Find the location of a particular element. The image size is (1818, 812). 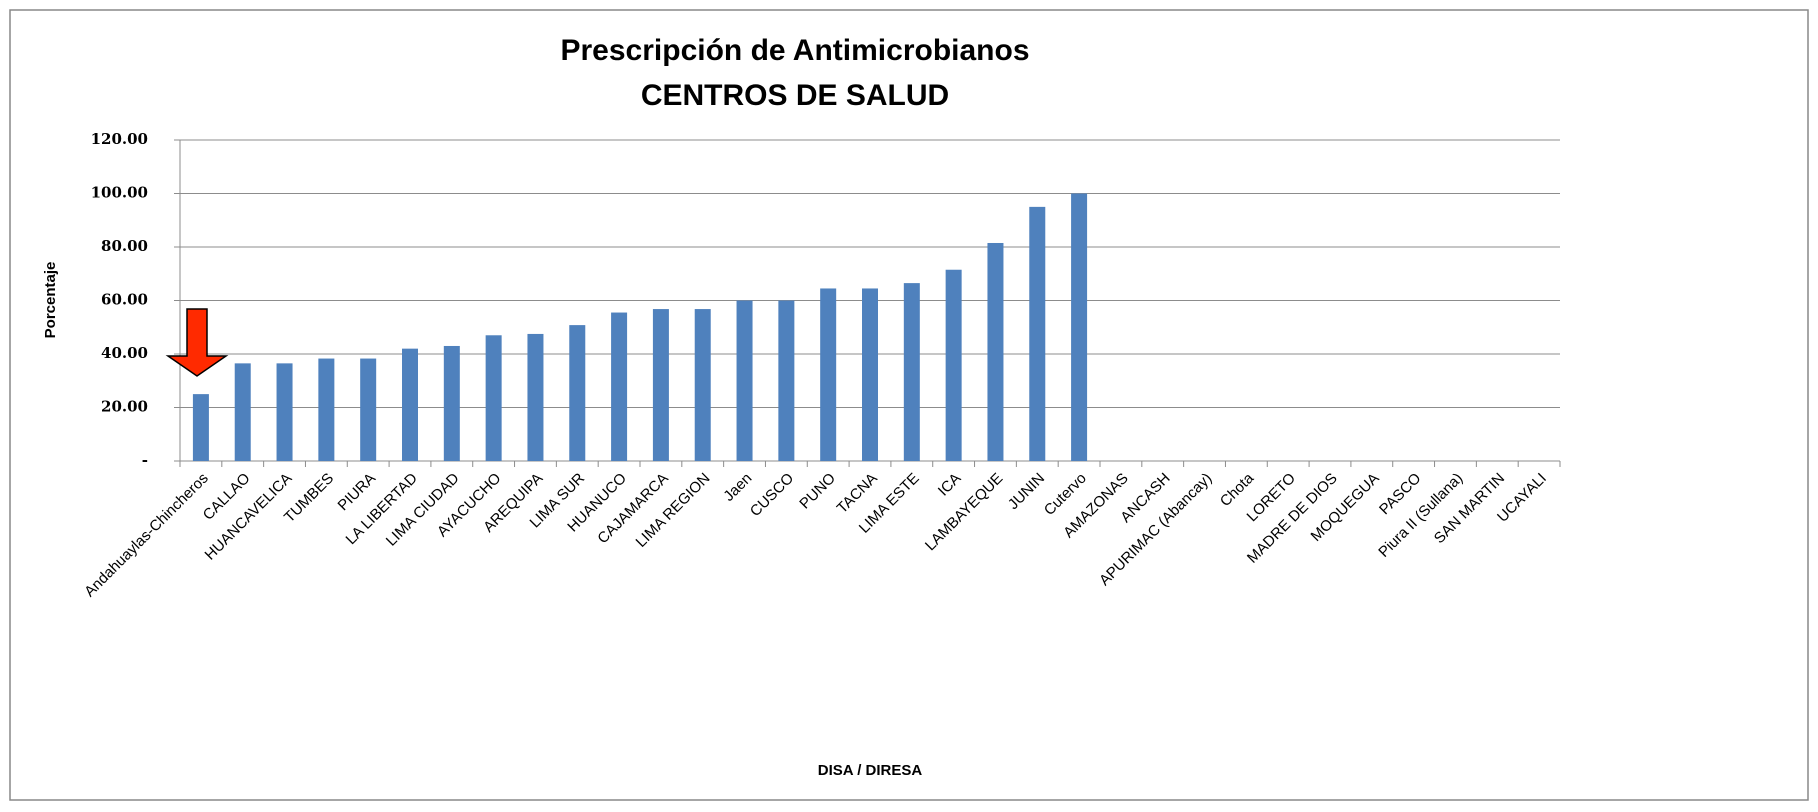

y-tick-label: 60.00 is located at coordinates (124, 300).